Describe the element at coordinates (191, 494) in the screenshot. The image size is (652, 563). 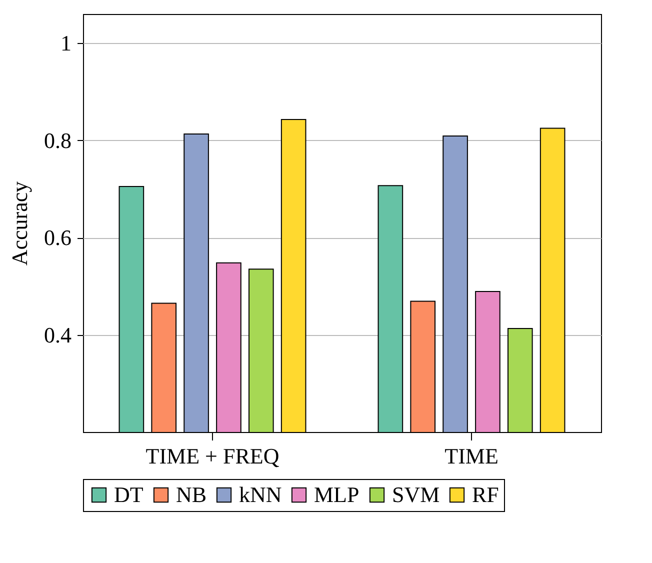
I see `legend-label: NB` at that location.